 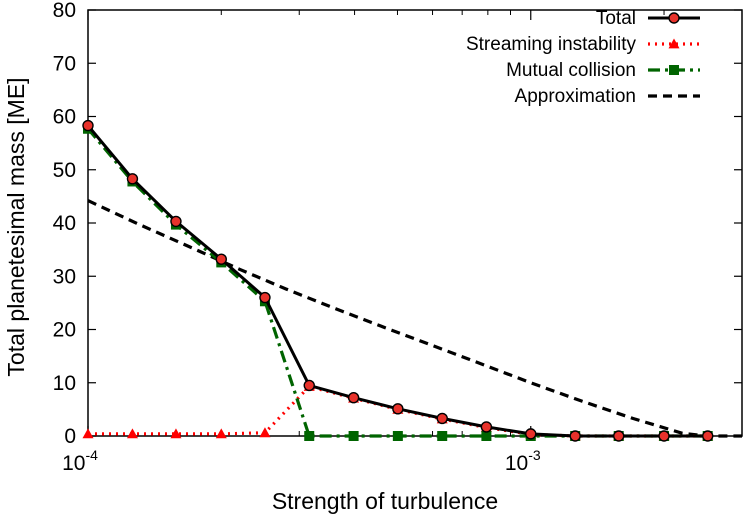 I want to click on x-tick-label: 10⁻³, so click(x=523, y=461).